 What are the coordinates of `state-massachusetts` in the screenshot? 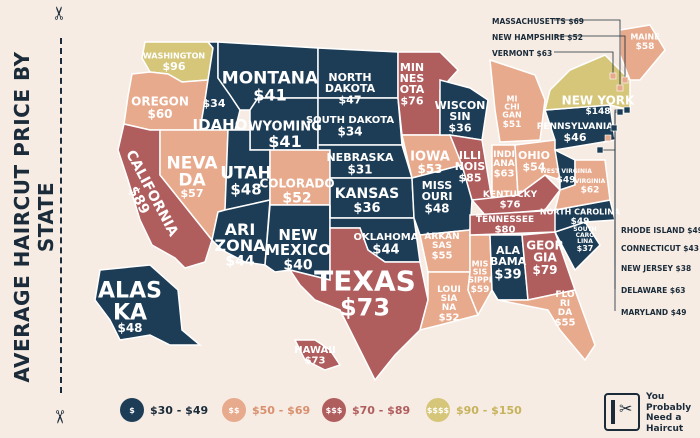 It's located at (620, 88).